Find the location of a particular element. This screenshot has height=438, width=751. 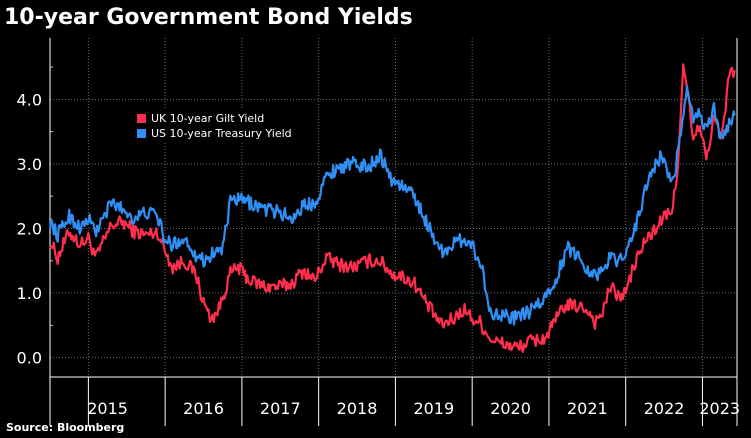

legend-swatch-us is located at coordinates (141, 133).